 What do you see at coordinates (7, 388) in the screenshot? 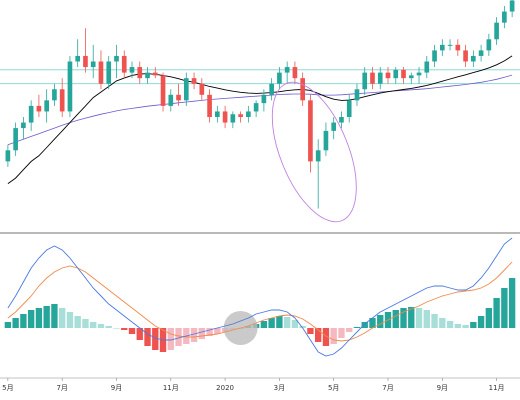
I see `x-tick-label: 5月` at bounding box center [7, 388].